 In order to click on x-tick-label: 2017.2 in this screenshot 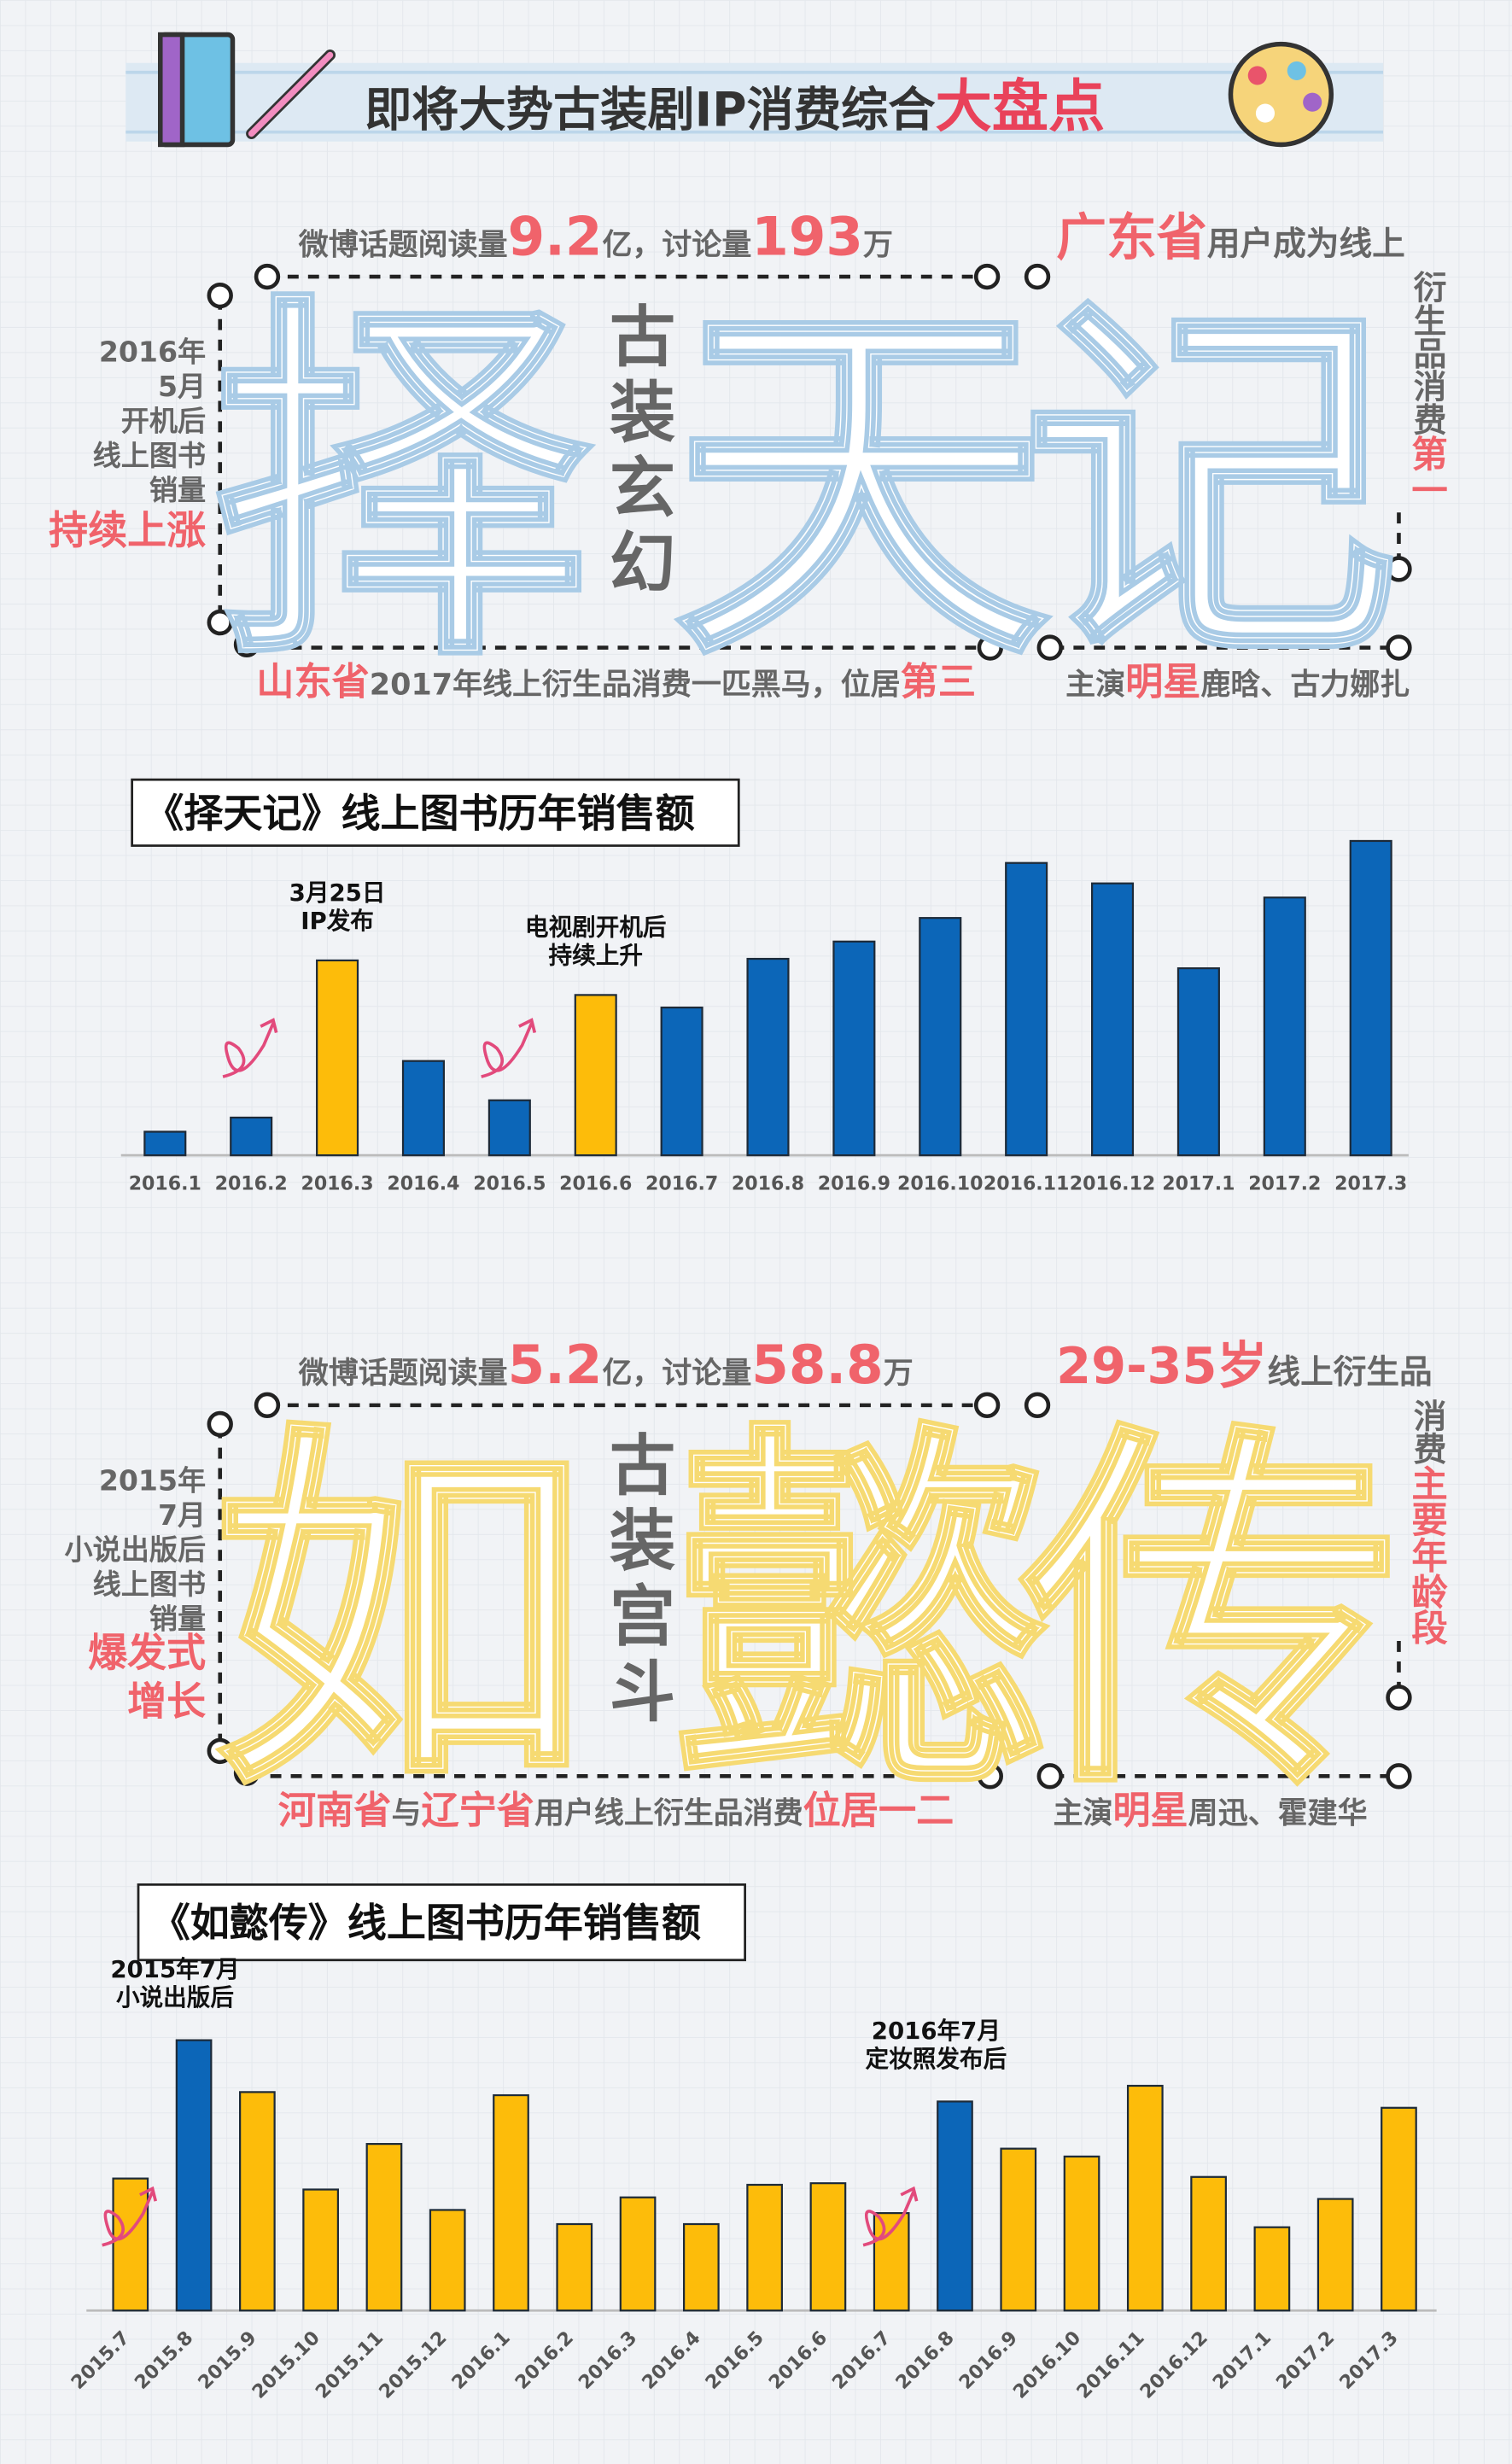, I will do `click(1284, 1184)`.